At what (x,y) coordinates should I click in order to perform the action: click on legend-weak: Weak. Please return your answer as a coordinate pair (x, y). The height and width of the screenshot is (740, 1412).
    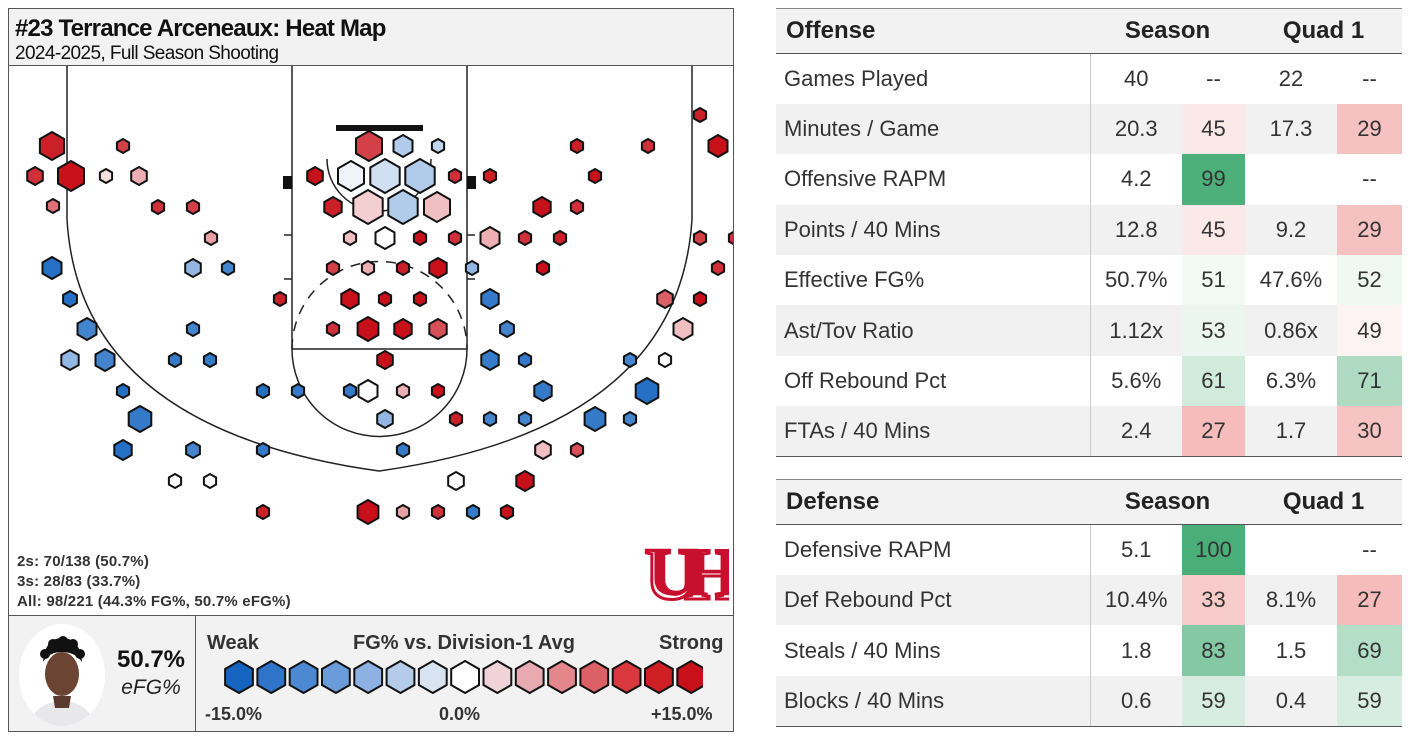
    Looking at the image, I should click on (233, 643).